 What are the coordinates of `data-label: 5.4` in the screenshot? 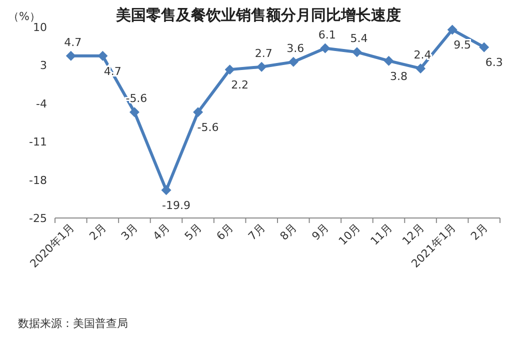 It's located at (359, 39).